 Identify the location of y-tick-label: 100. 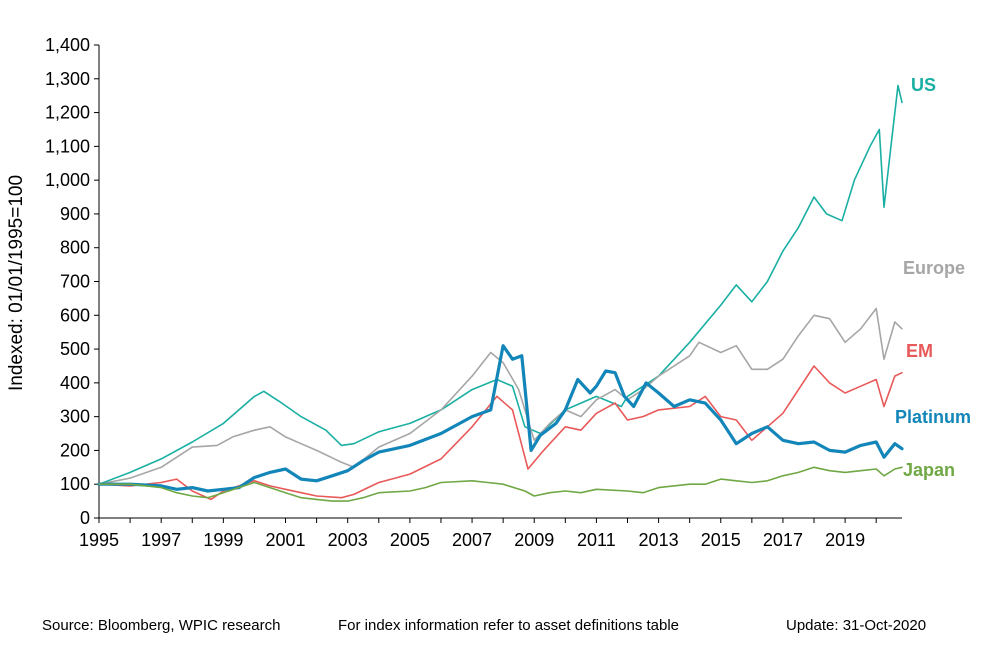
(75, 484).